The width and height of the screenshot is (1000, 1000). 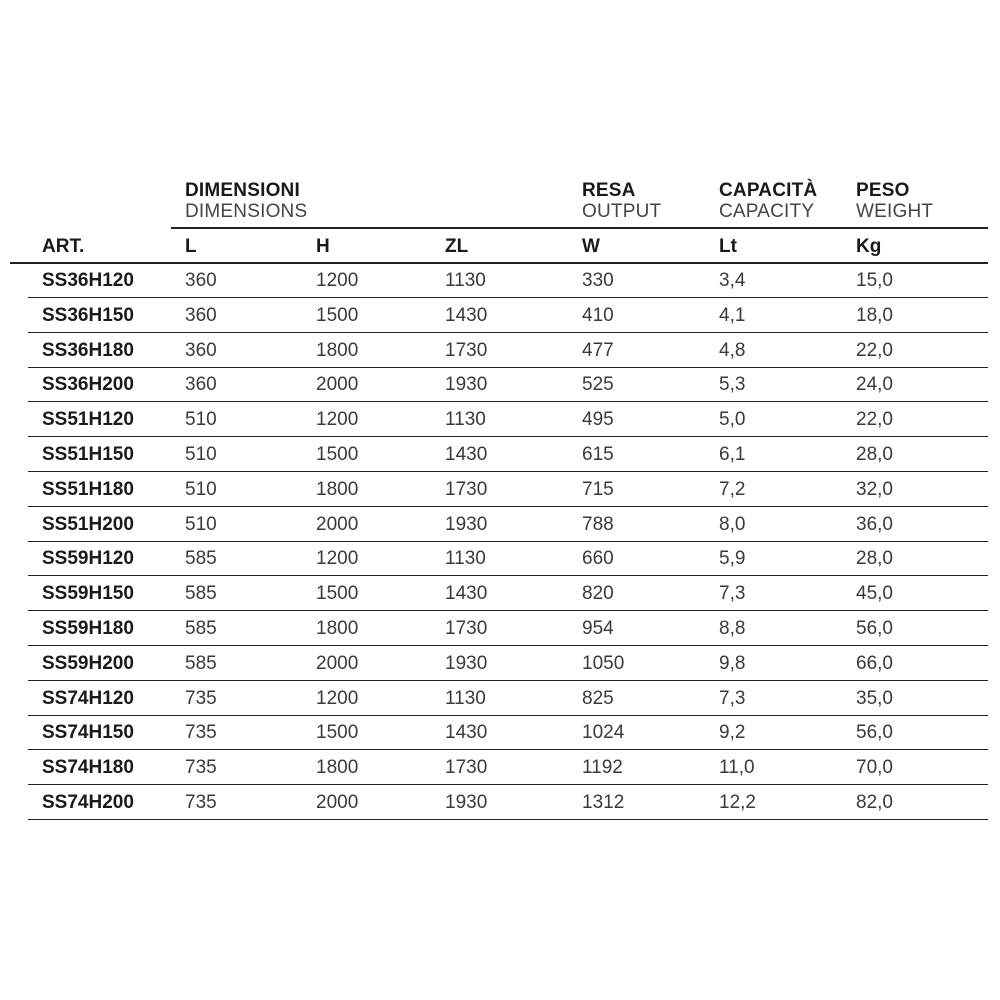 What do you see at coordinates (874, 768) in the screenshot?
I see `cell-kg: 70,0` at bounding box center [874, 768].